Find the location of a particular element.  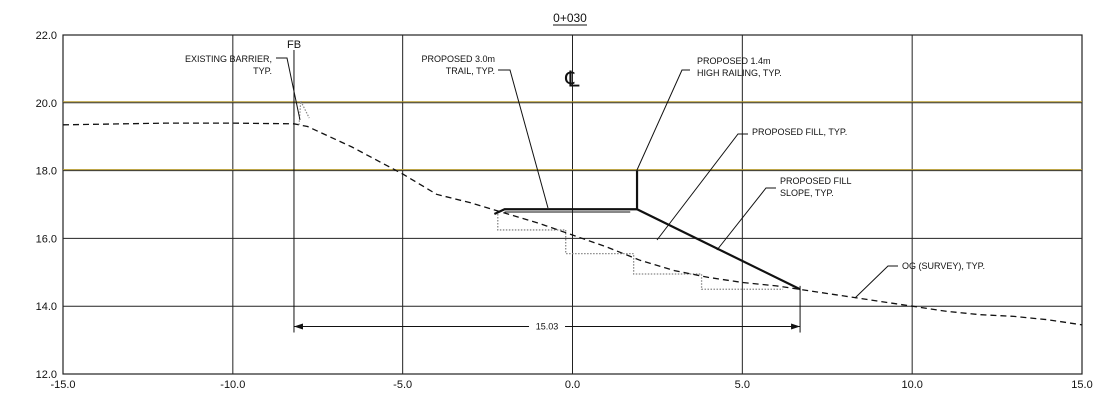

x-tick-label: -5.0 is located at coordinates (402, 385).